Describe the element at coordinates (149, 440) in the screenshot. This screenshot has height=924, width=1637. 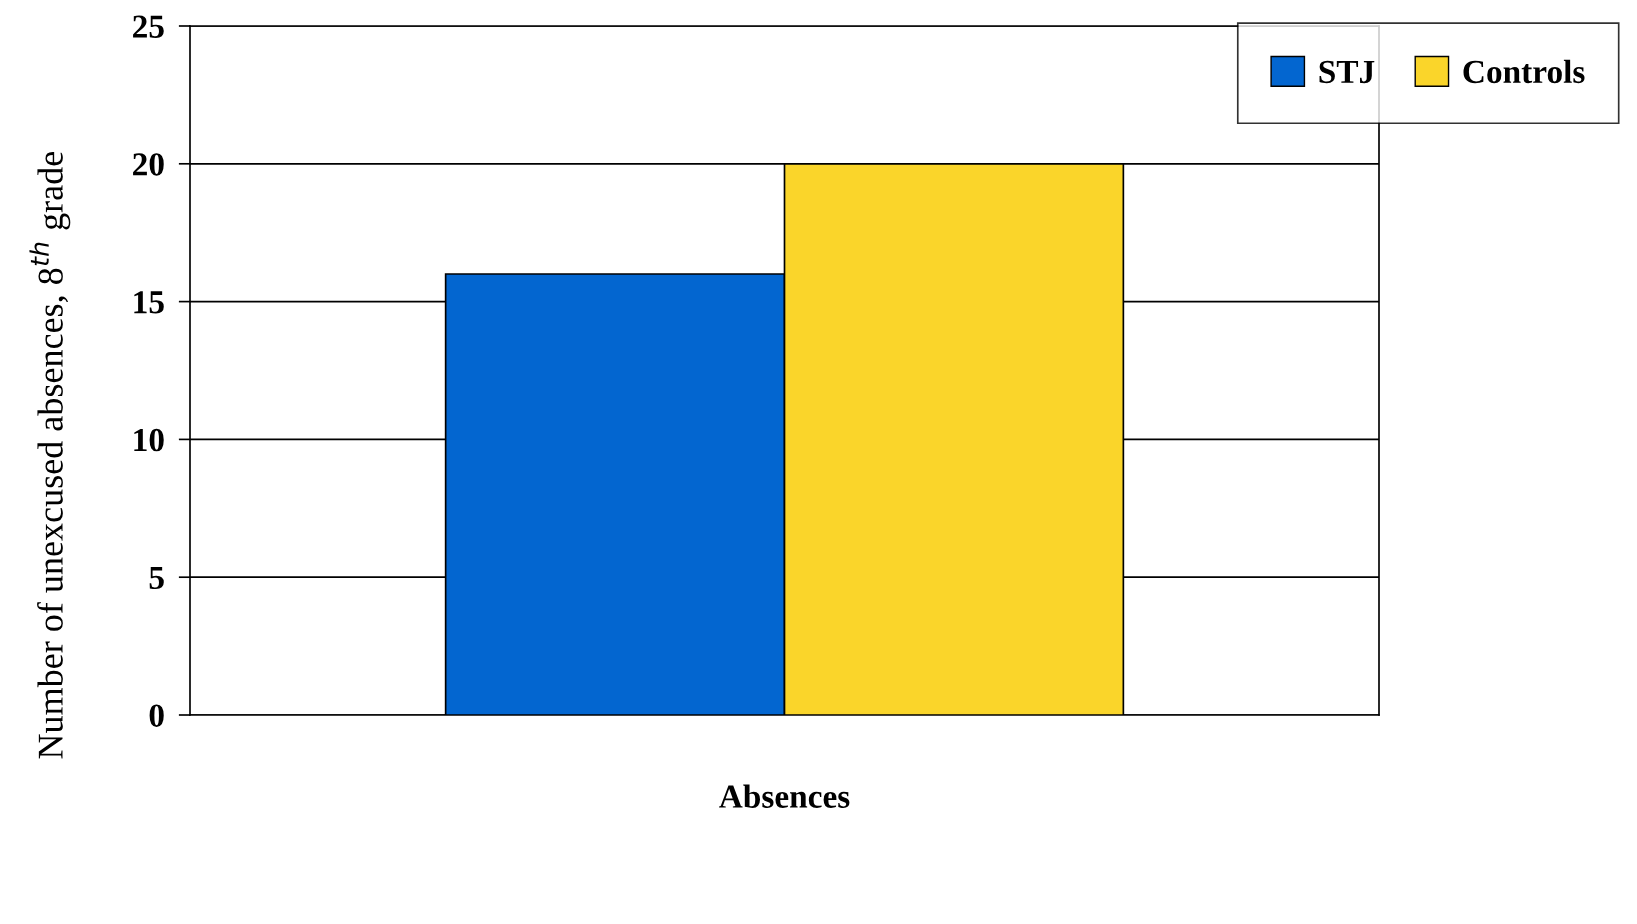
I see `y-tick-label: 10` at that location.